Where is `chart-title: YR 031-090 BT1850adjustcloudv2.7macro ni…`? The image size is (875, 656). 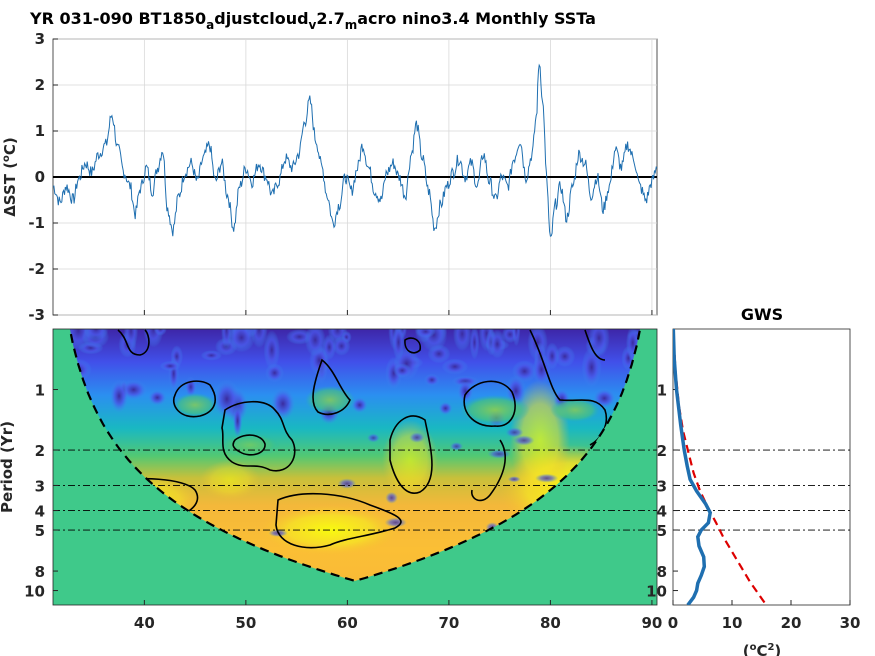 chart-title: YR 031-090 BT1850adjustcloudv2.7macro ni… is located at coordinates (312, 20).